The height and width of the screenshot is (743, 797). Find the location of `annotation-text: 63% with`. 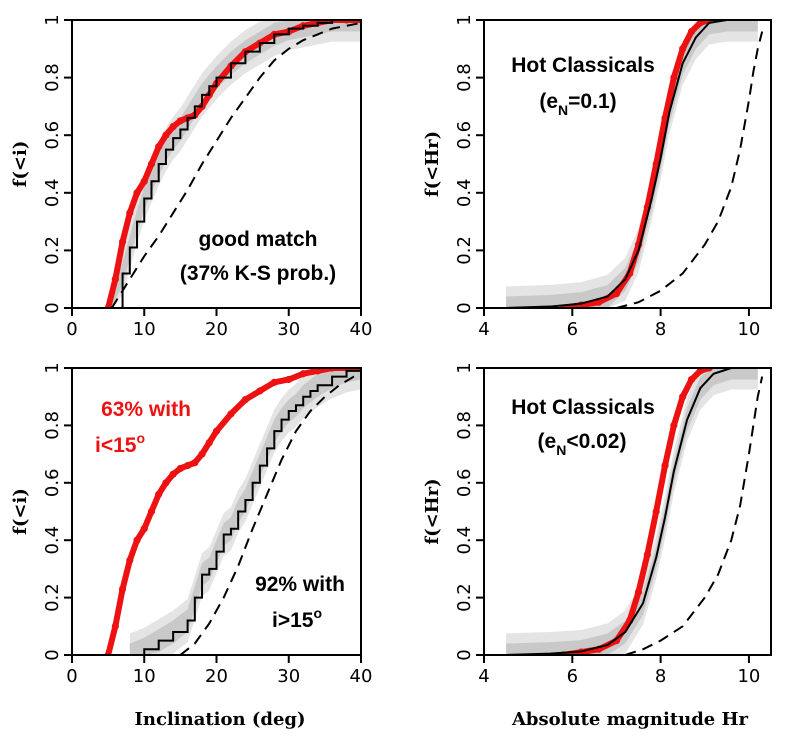

annotation-text: 63% with is located at coordinates (146, 409).